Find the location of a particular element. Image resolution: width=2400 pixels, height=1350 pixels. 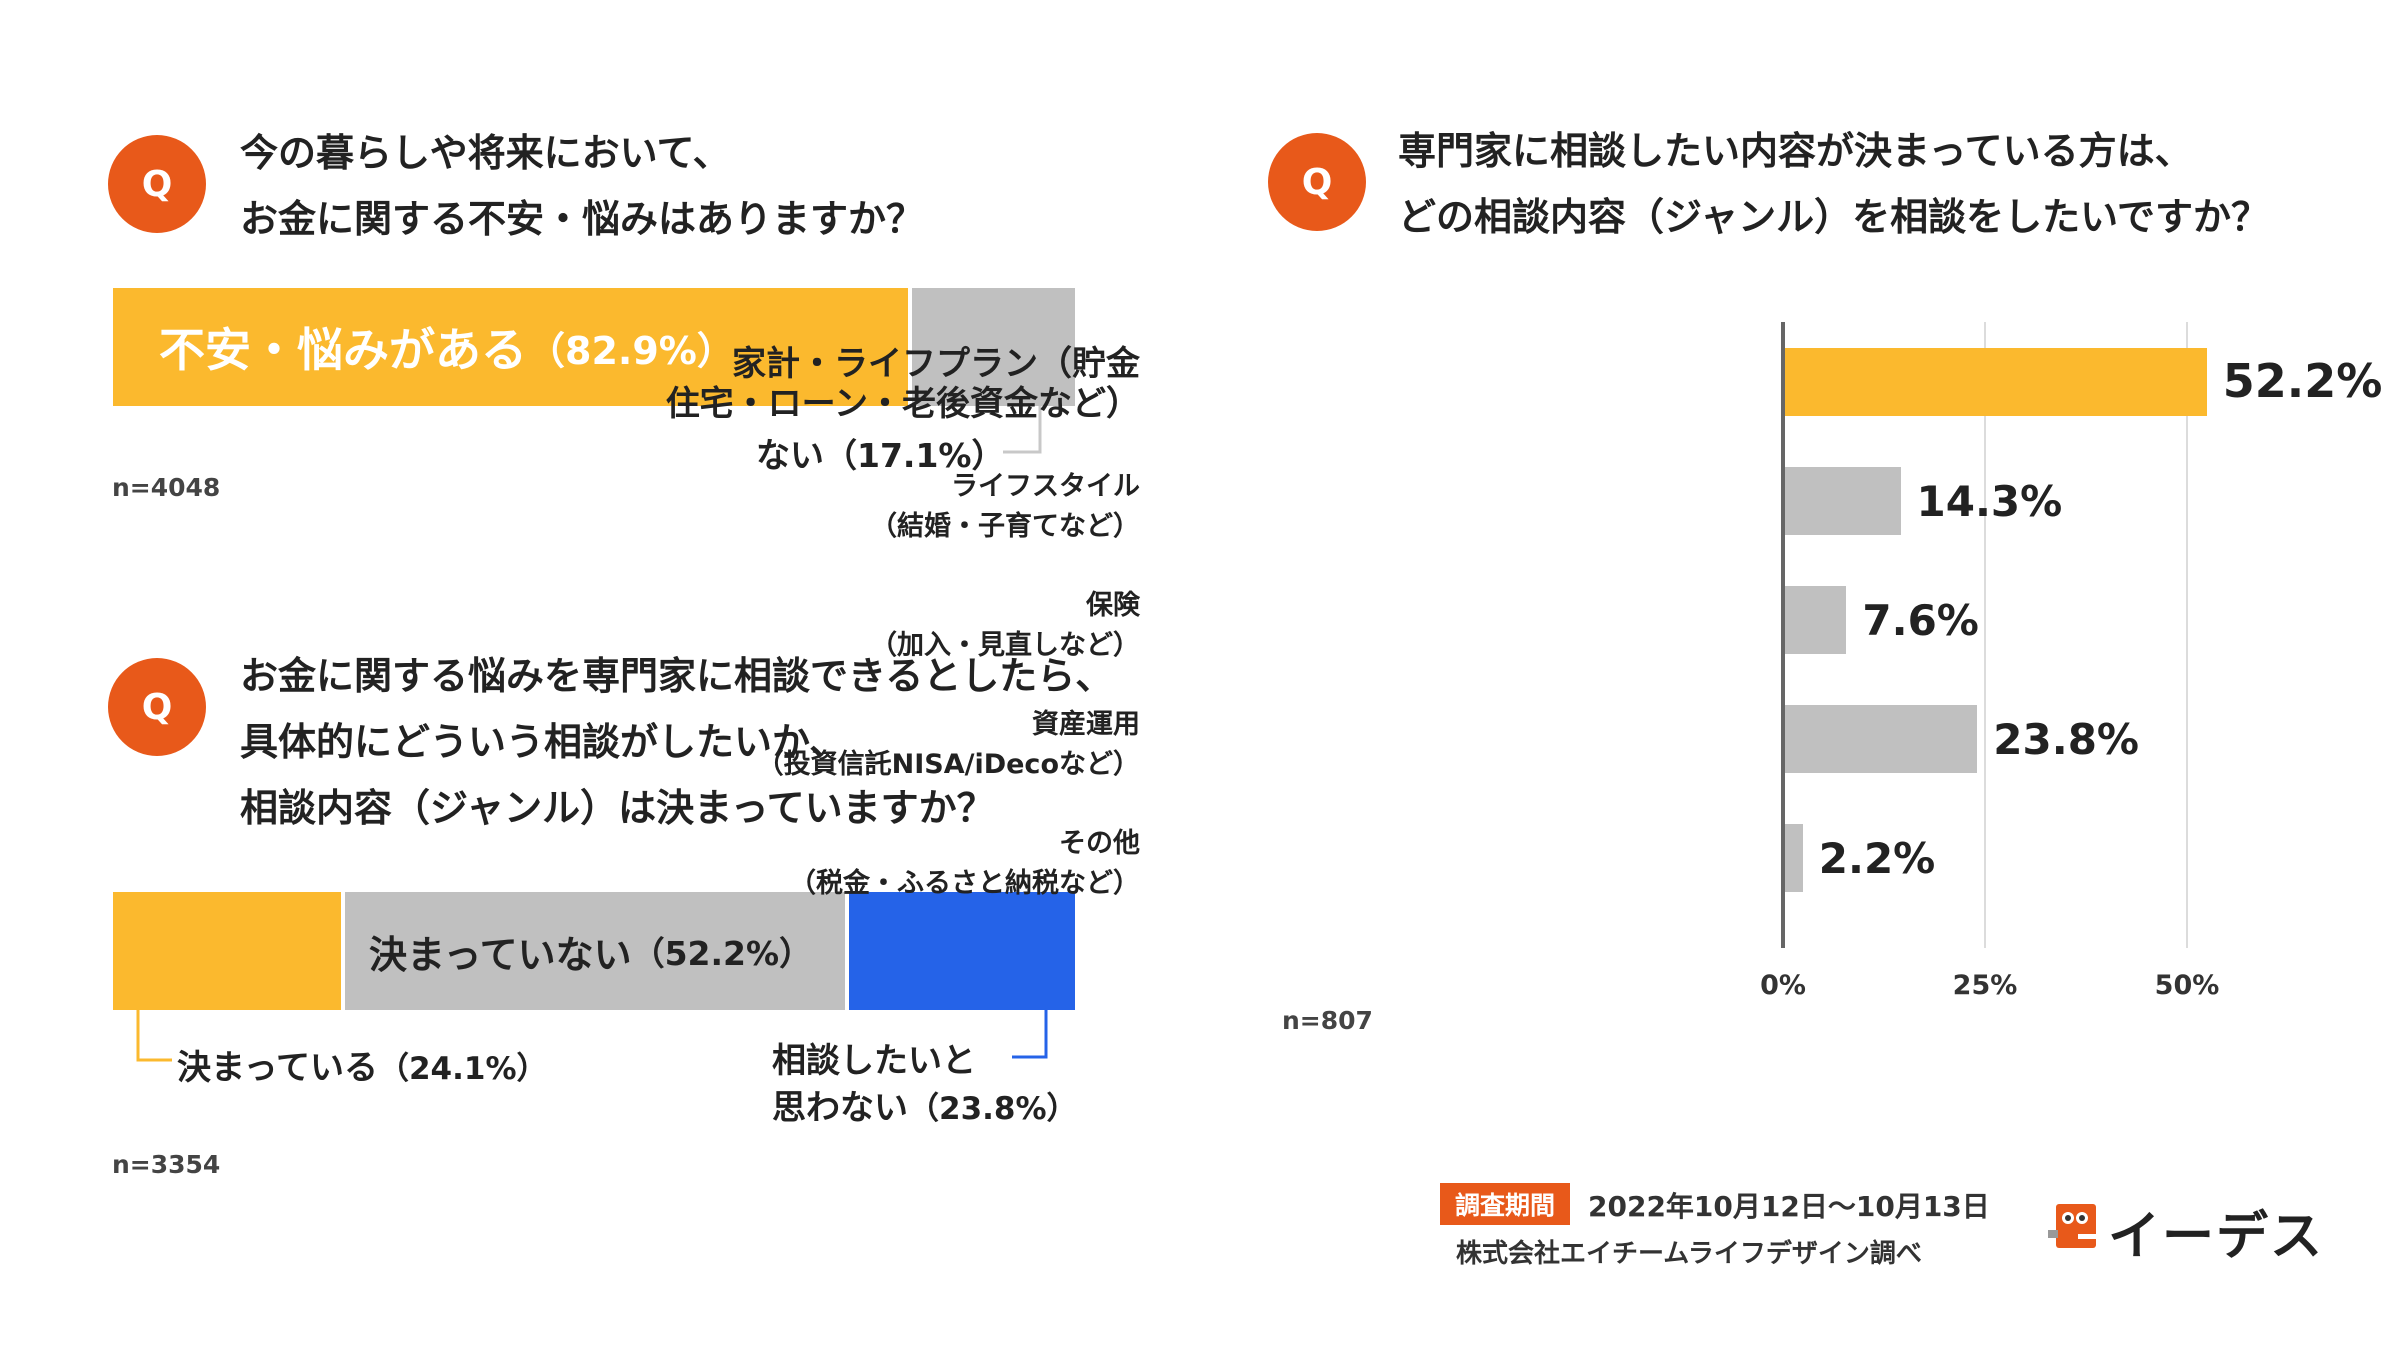

q2-nowant-line-1: 相談したいと is located at coordinates (874, 1061).